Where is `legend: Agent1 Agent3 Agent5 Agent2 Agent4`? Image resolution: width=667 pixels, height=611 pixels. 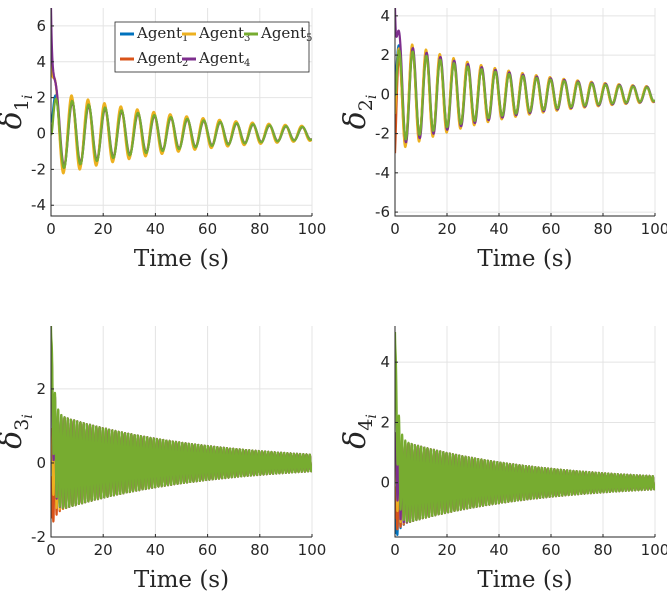 legend: Agent1 Agent3 Agent5 Agent2 Agent4 is located at coordinates (213, 47).